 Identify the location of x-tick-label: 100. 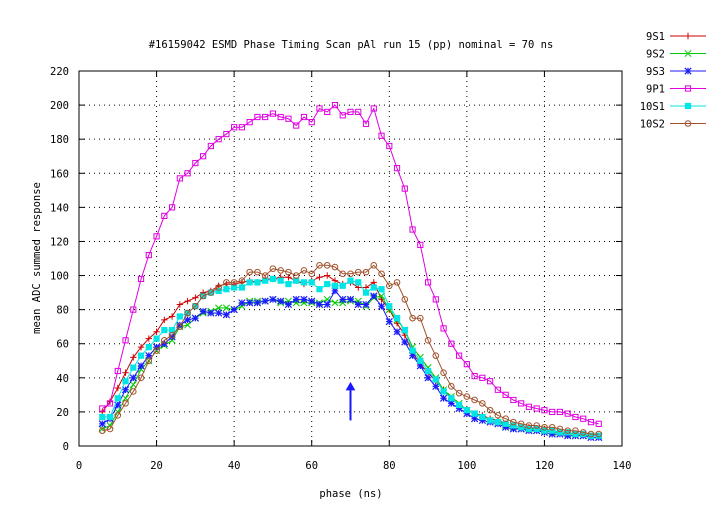
(466, 466).